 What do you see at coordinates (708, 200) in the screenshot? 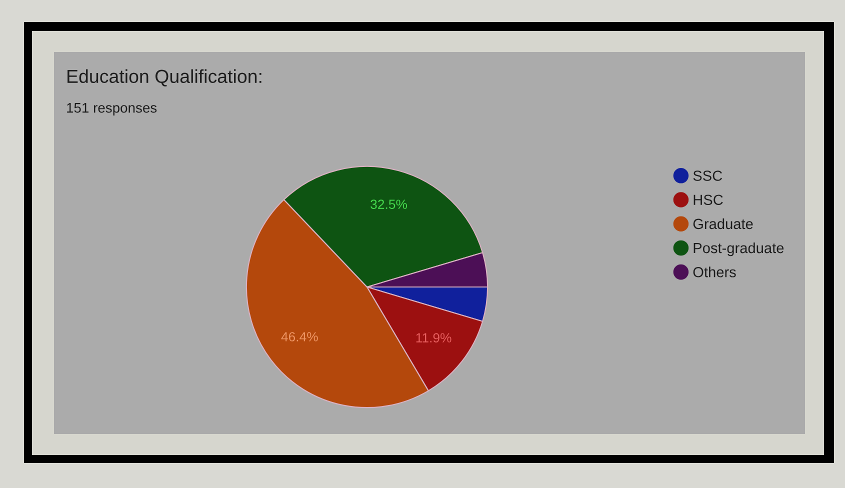
I see `legend-label: HSC` at bounding box center [708, 200].